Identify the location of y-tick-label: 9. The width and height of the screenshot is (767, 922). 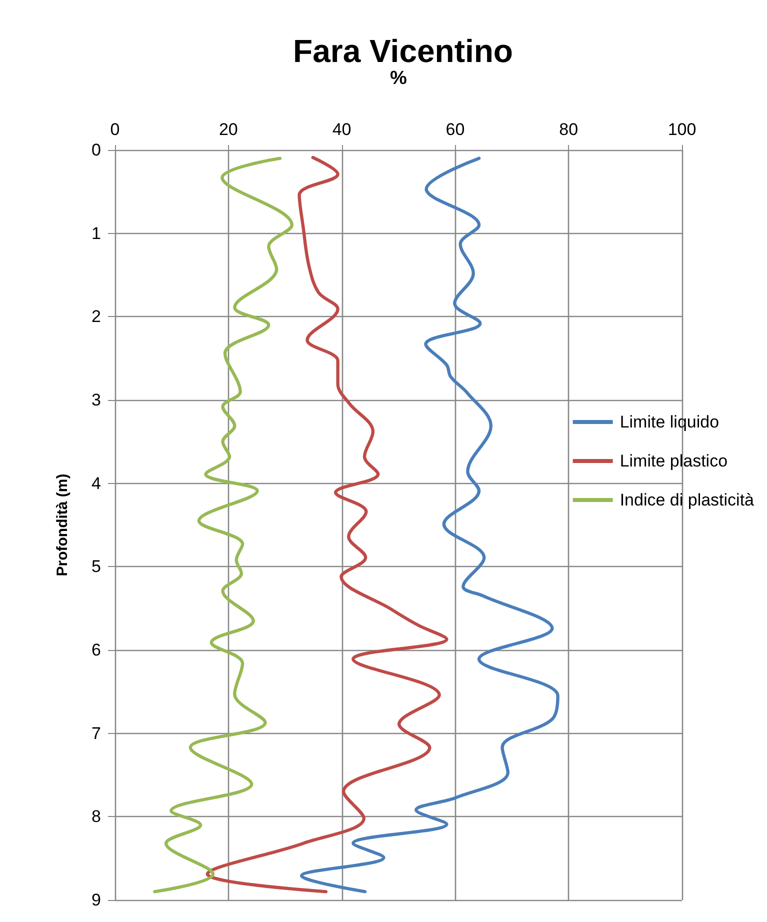
(96, 900).